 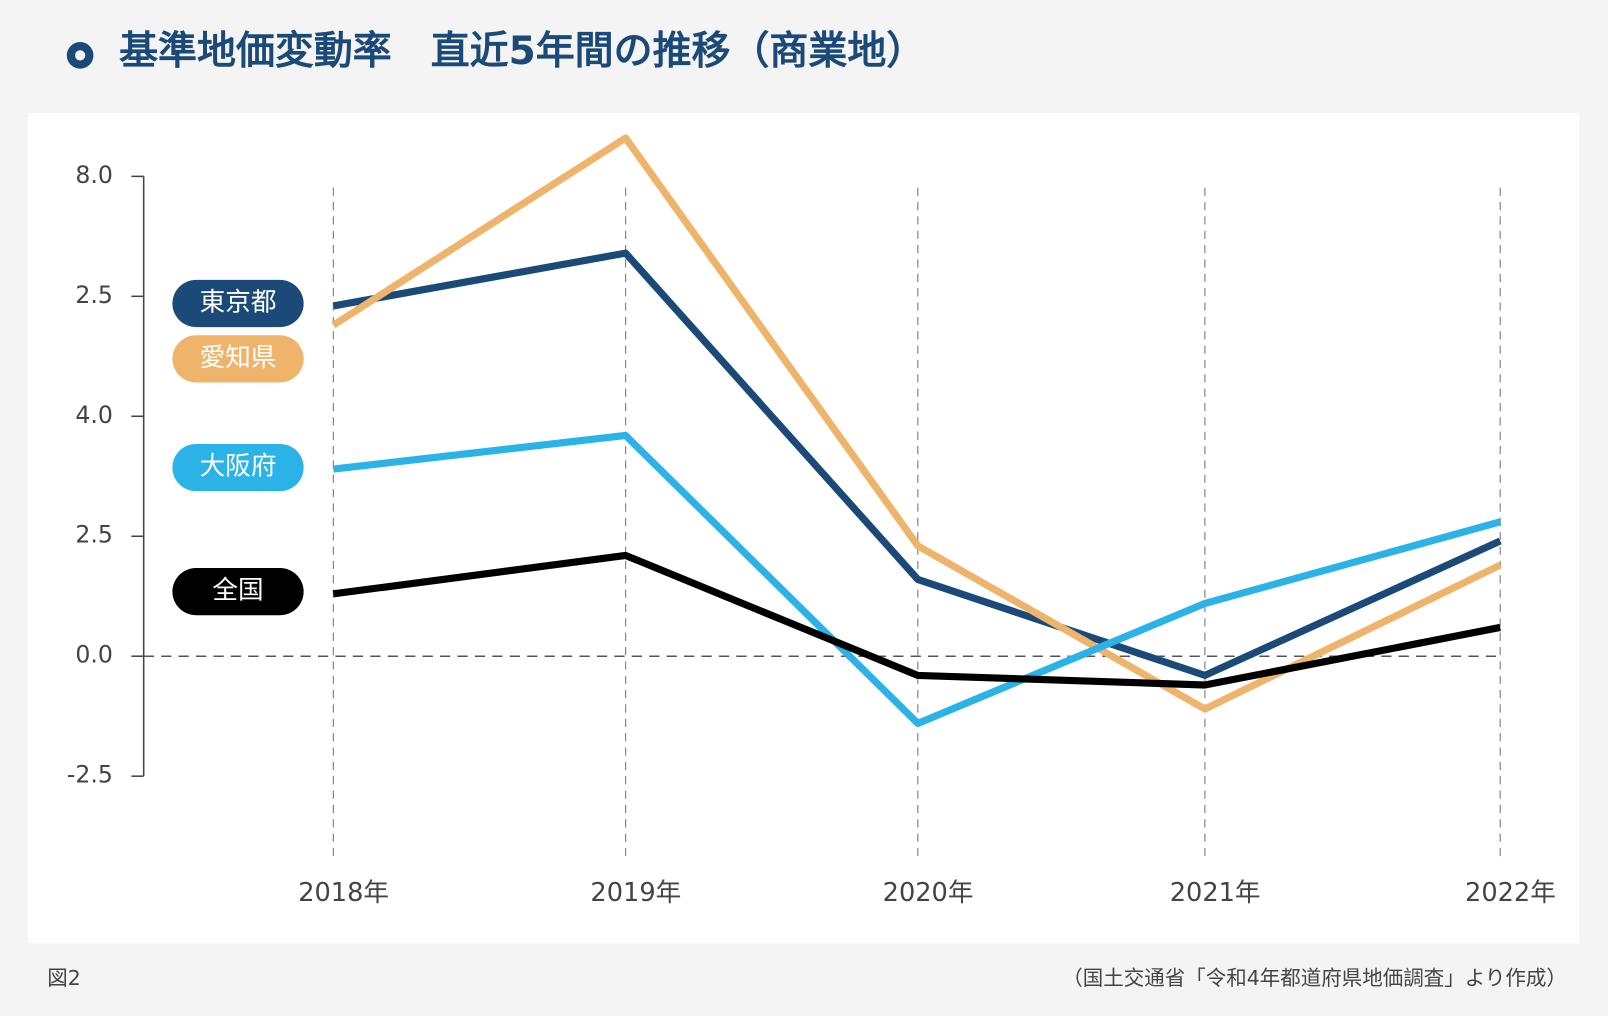 I want to click on series-line, so click(x=916, y=620).